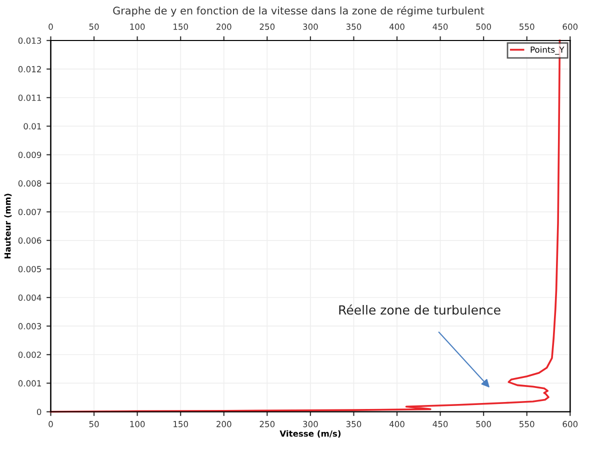 This screenshot has height=450, width=597. Describe the element at coordinates (570, 424) in the screenshot. I see `x-tick-label: 600` at that location.